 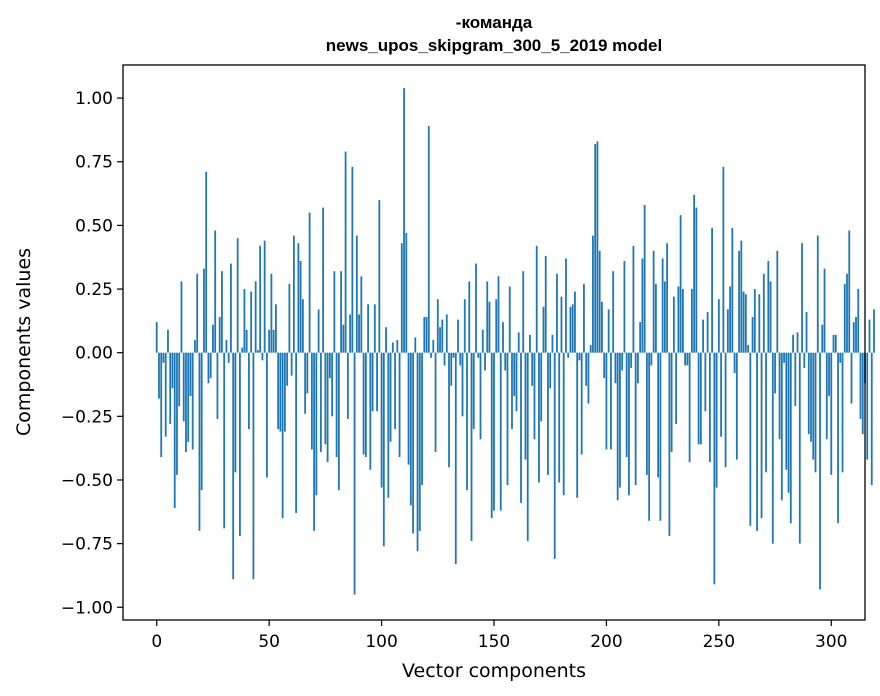 What do you see at coordinates (831, 642) in the screenshot?
I see `x-tick-label-6: 300` at bounding box center [831, 642].